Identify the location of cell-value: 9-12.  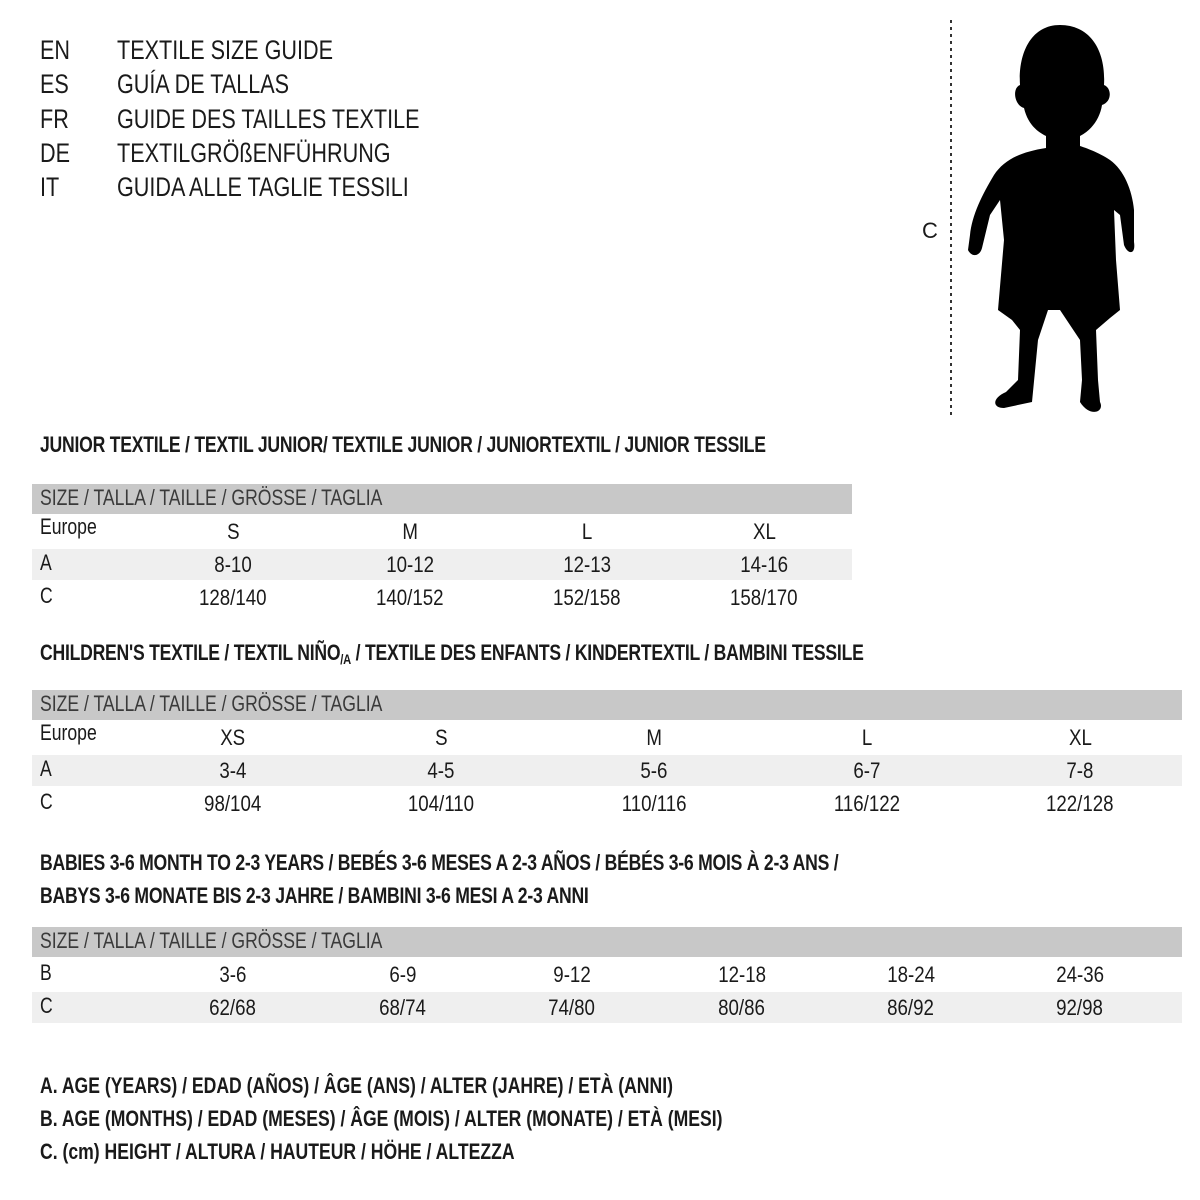
(572, 974).